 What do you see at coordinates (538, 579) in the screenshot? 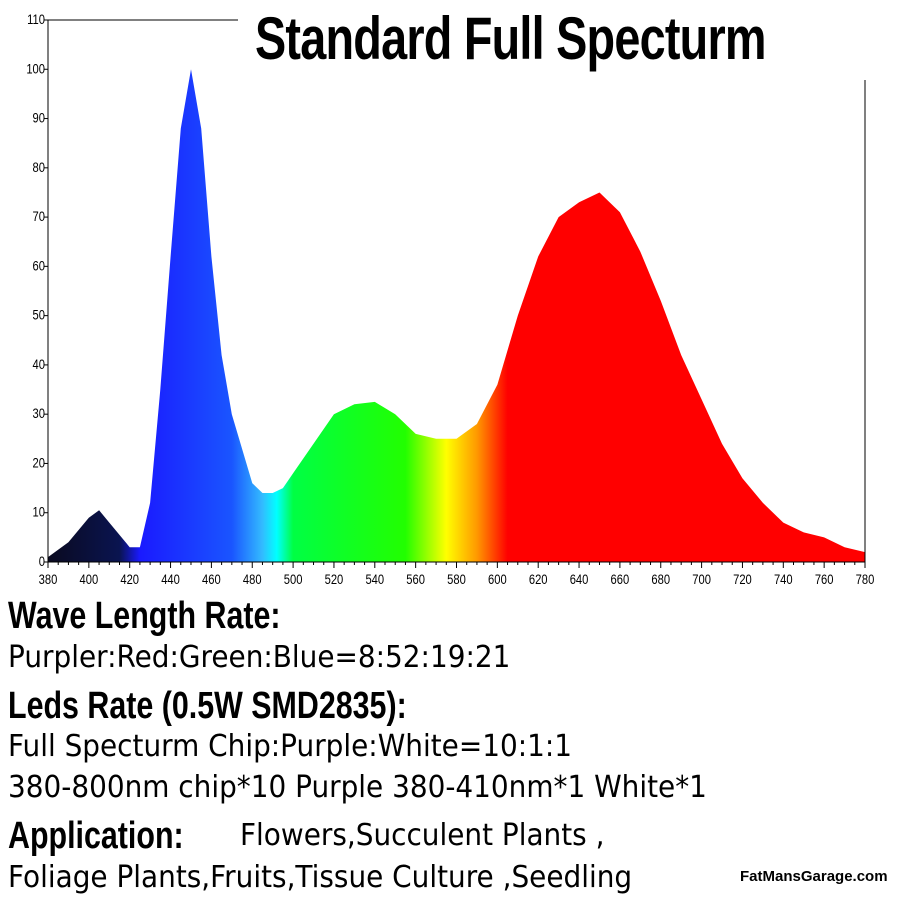
I see `x-tick-label: 620` at bounding box center [538, 579].